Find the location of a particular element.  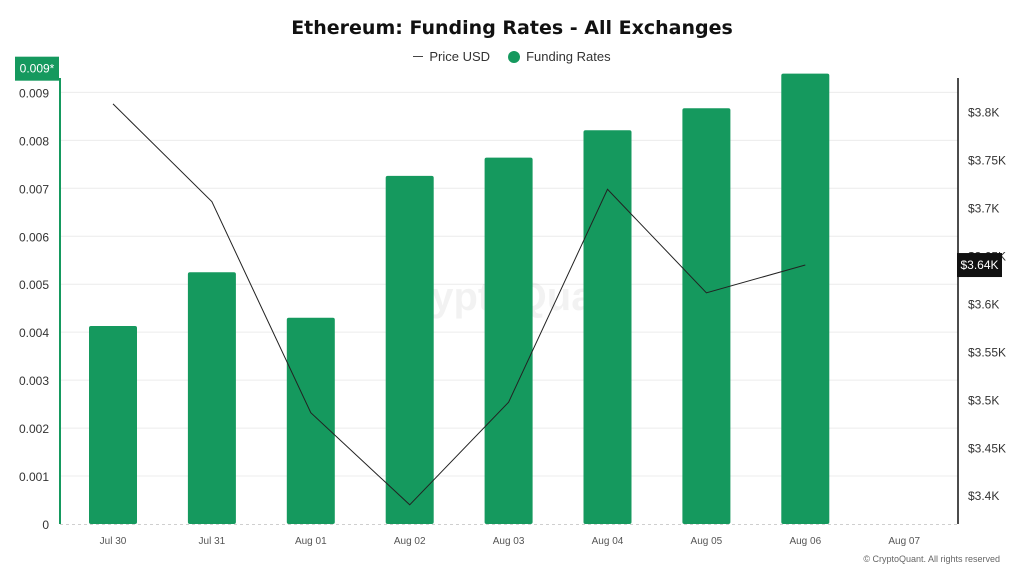

x-tick-label: Aug 07 is located at coordinates (904, 541).